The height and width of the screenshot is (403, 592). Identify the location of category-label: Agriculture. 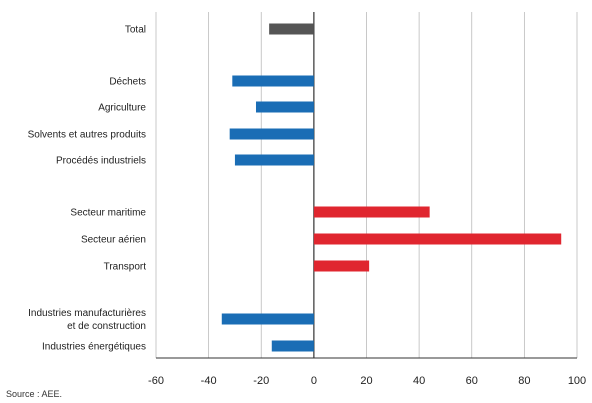
(122, 108).